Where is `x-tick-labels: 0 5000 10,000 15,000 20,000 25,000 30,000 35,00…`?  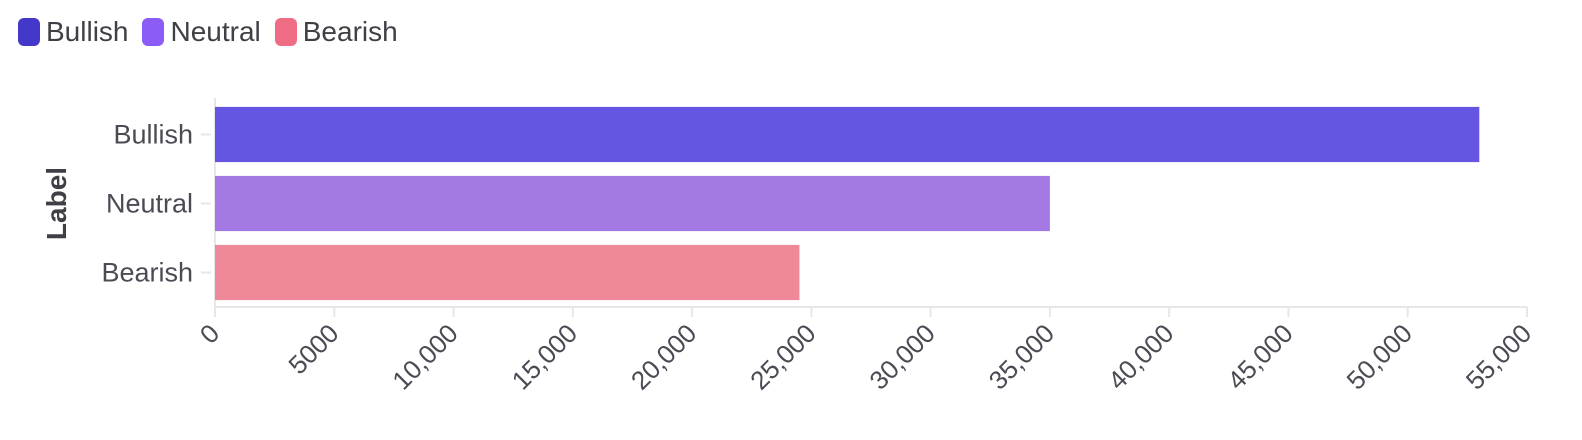 x-tick-labels: 0 5000 10,000 15,000 20,000 25,000 30,000 35,00… is located at coordinates (865, 356).